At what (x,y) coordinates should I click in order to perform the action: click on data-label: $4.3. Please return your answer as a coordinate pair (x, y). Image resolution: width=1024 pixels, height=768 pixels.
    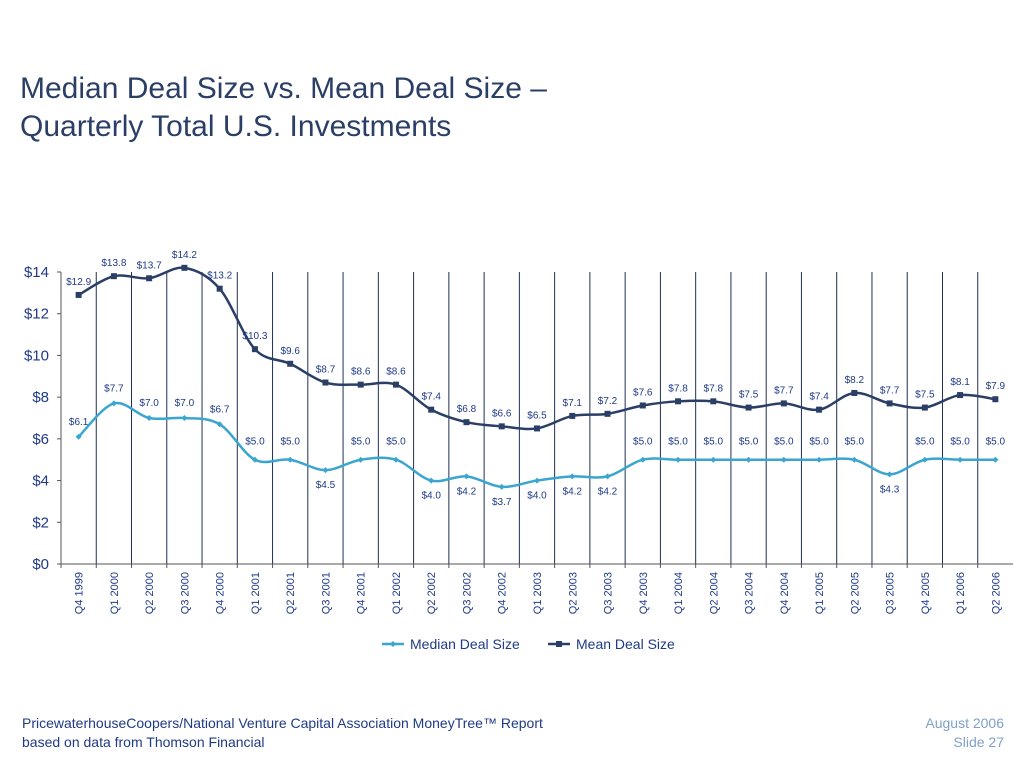
    Looking at the image, I should click on (890, 489).